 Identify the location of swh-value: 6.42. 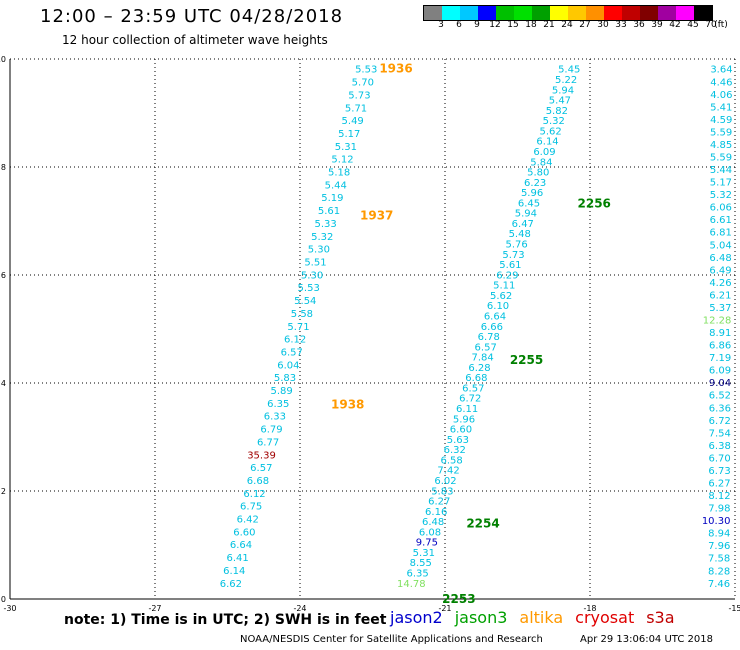
(248, 520).